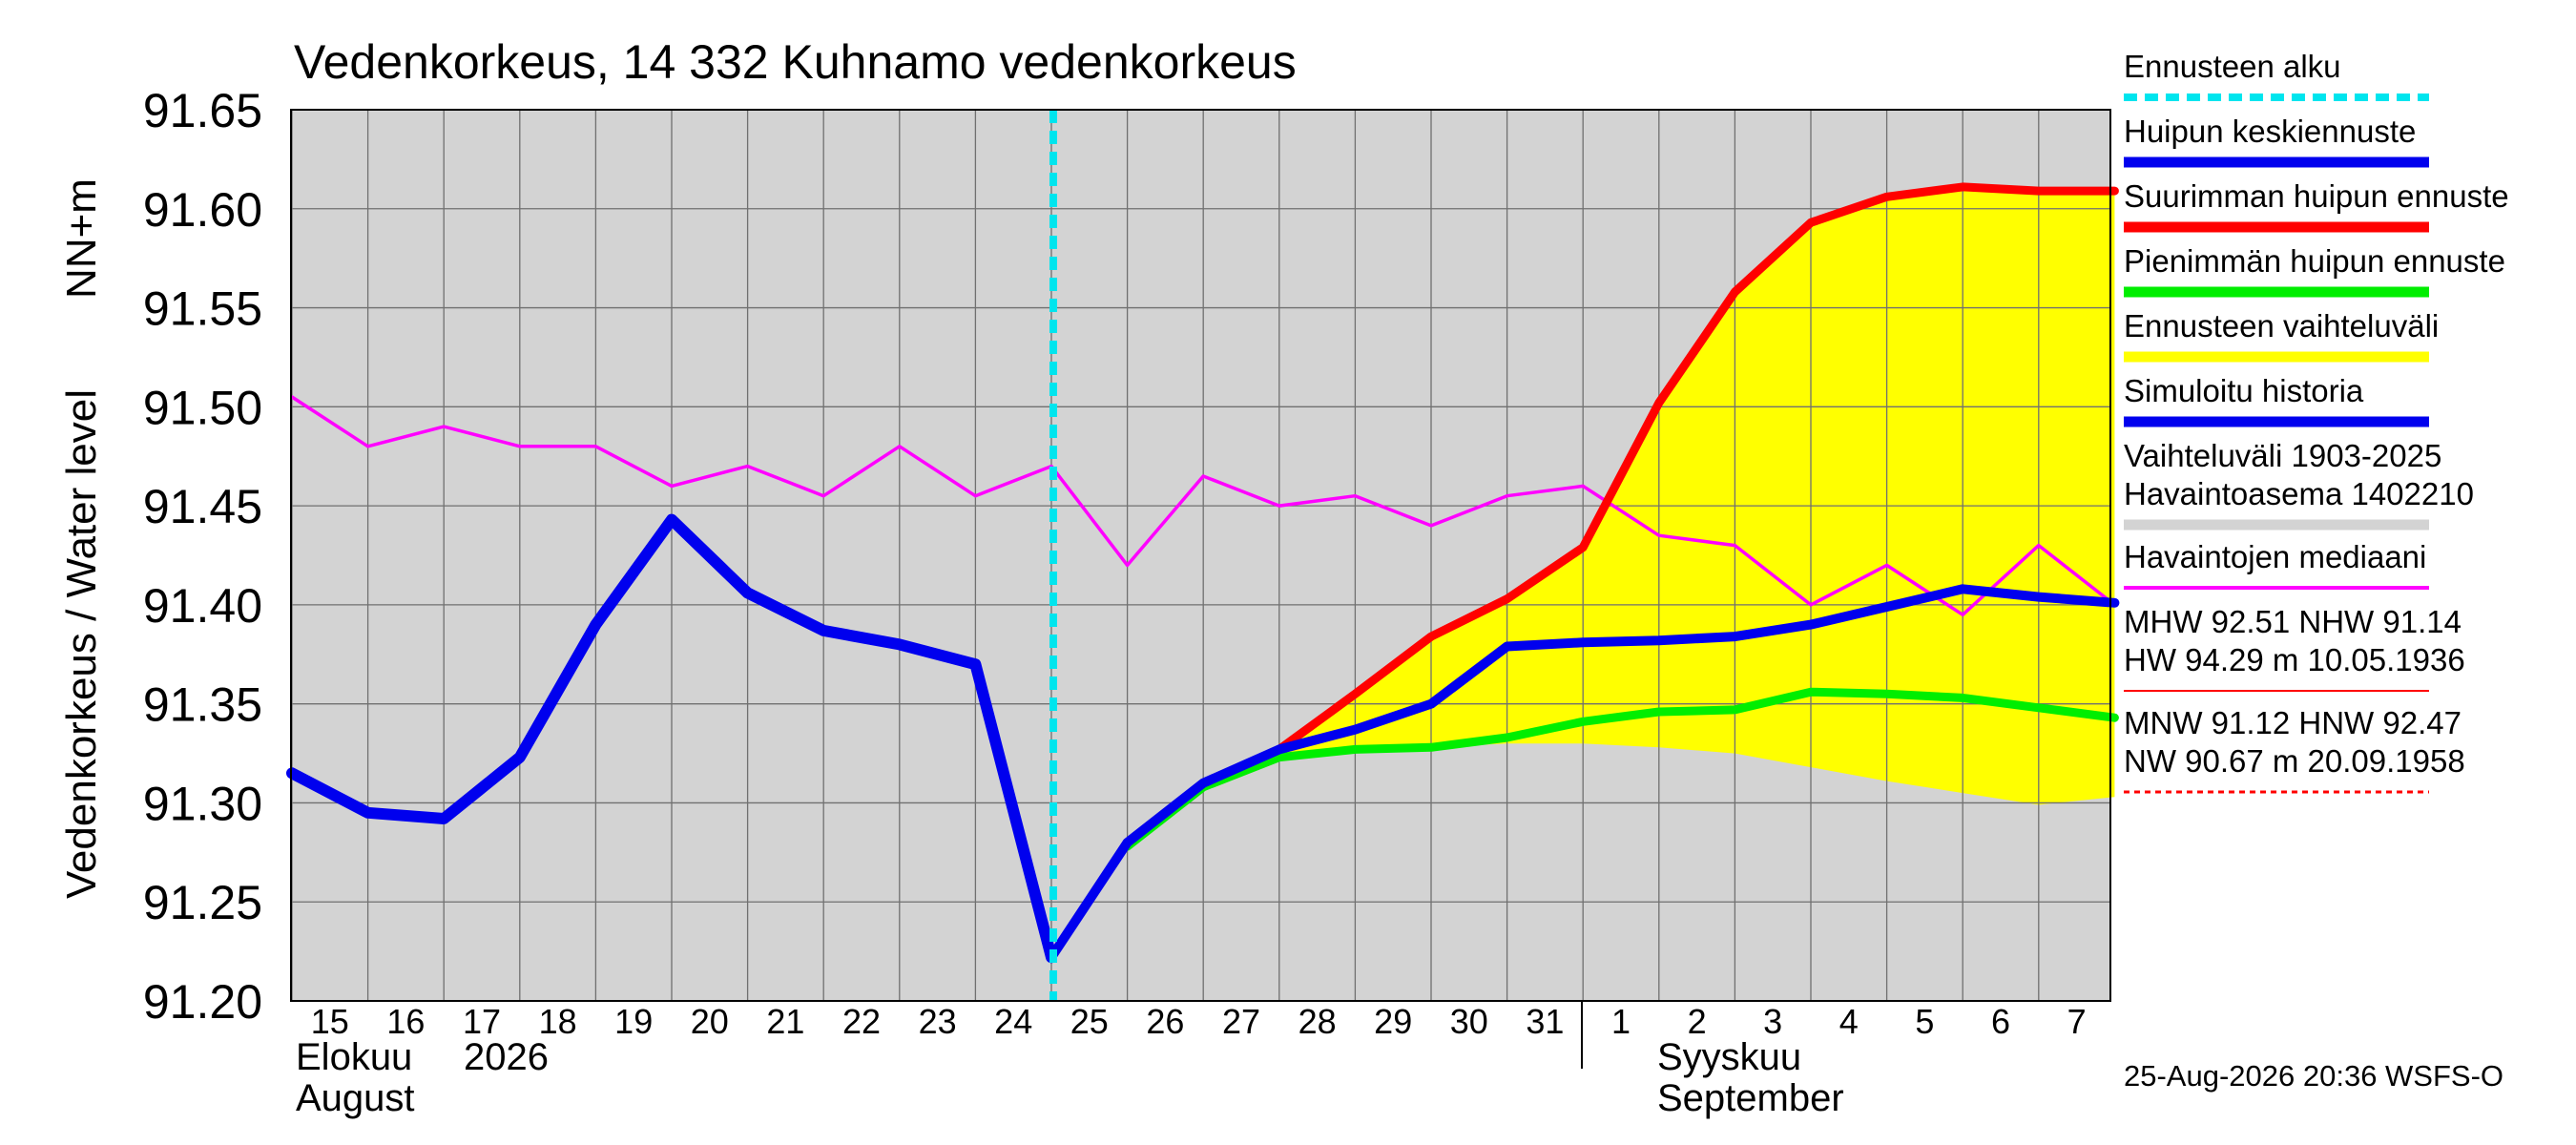 Image resolution: width=2576 pixels, height=1145 pixels. What do you see at coordinates (2293, 722) in the screenshot?
I see `legend-label: MNW 91.12 HNW 92.47` at bounding box center [2293, 722].